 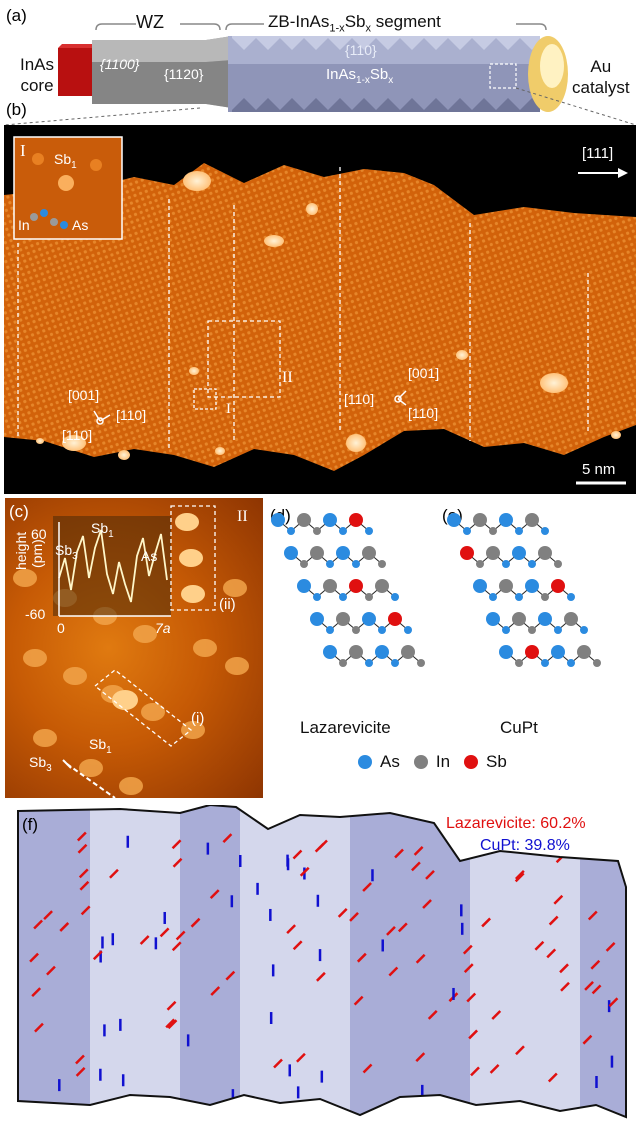 What do you see at coordinates (64, 225) in the screenshot?
I see `as-atom-icon` at bounding box center [64, 225].